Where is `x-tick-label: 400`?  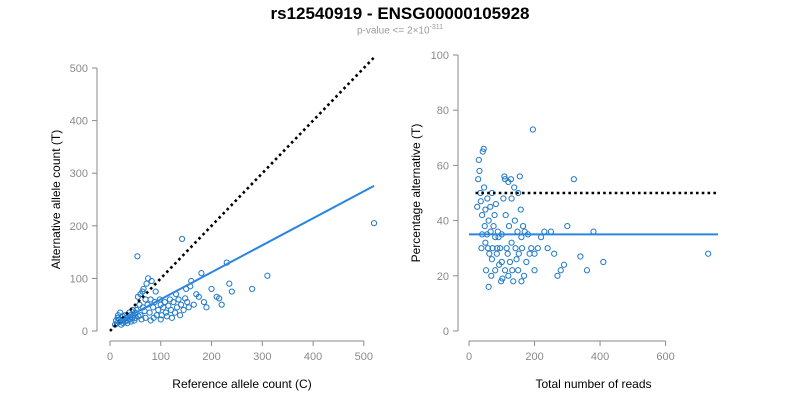 x-tick-label: 400 is located at coordinates (600, 357).